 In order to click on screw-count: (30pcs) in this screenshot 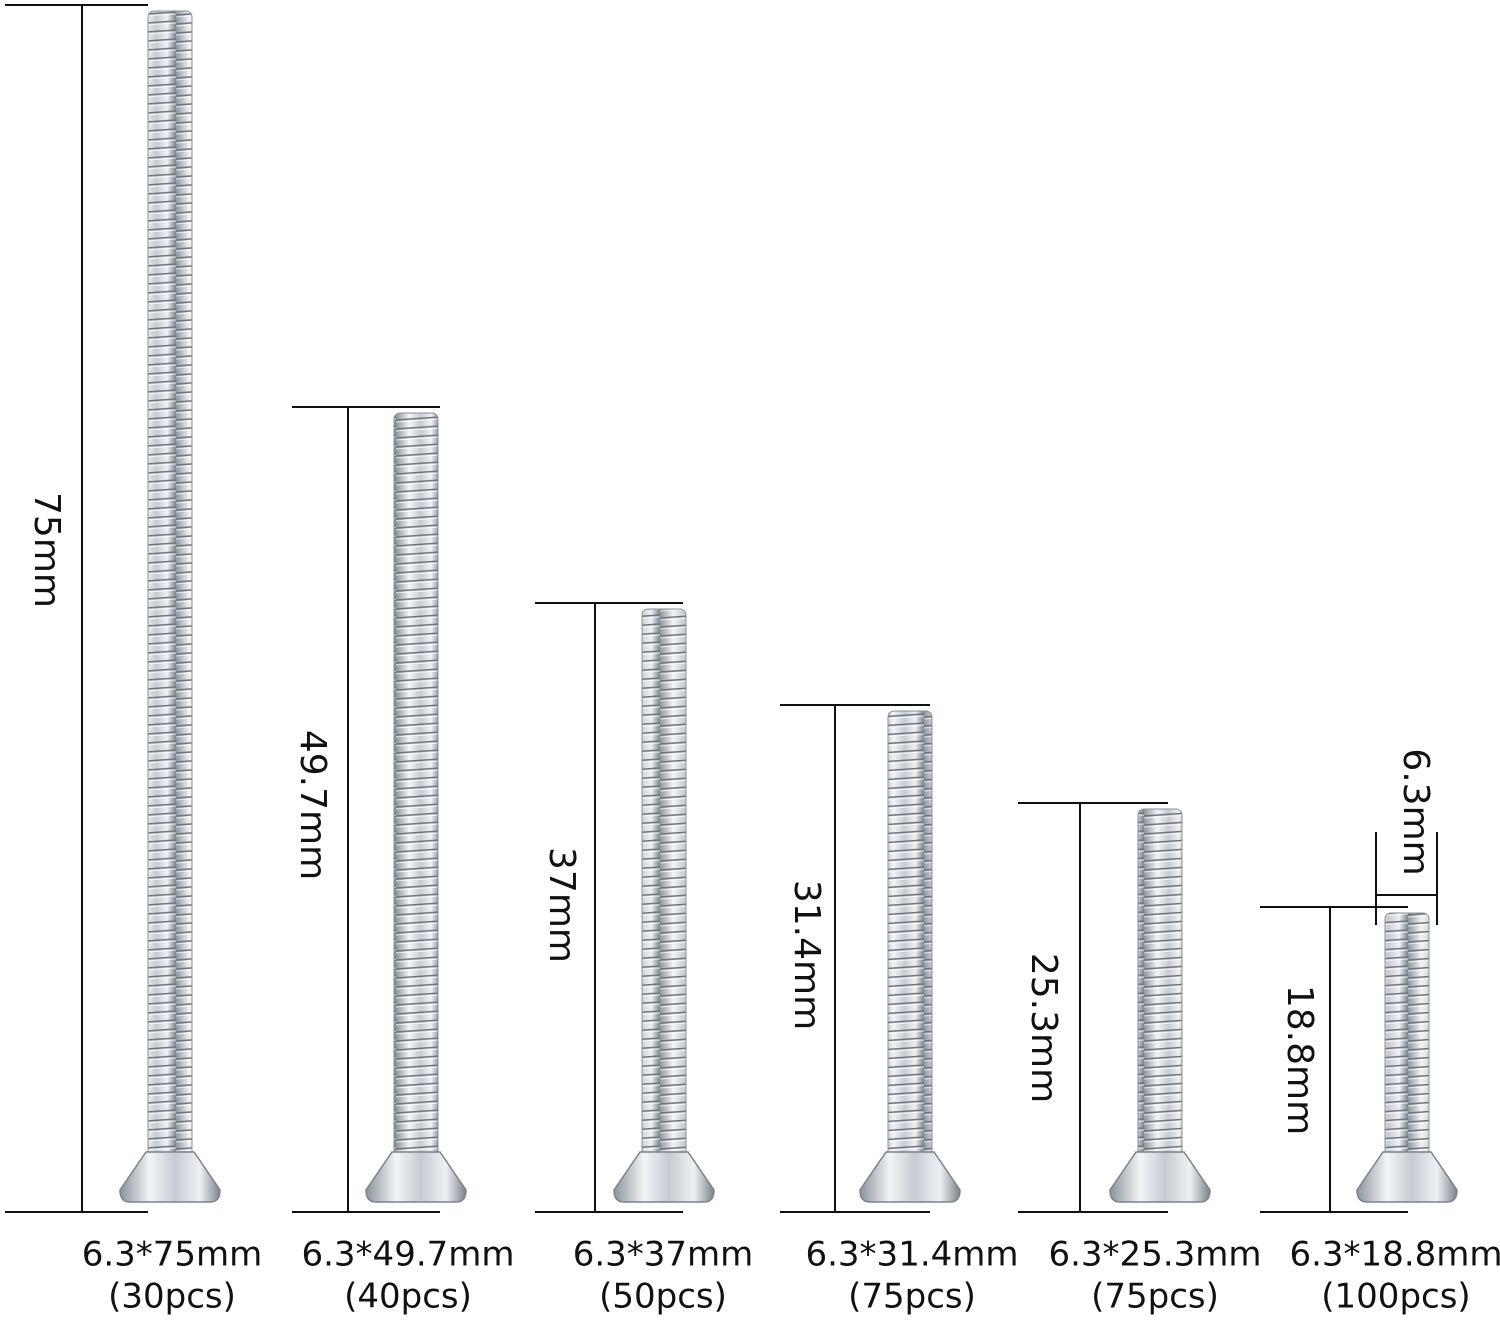, I will do `click(172, 1297)`.